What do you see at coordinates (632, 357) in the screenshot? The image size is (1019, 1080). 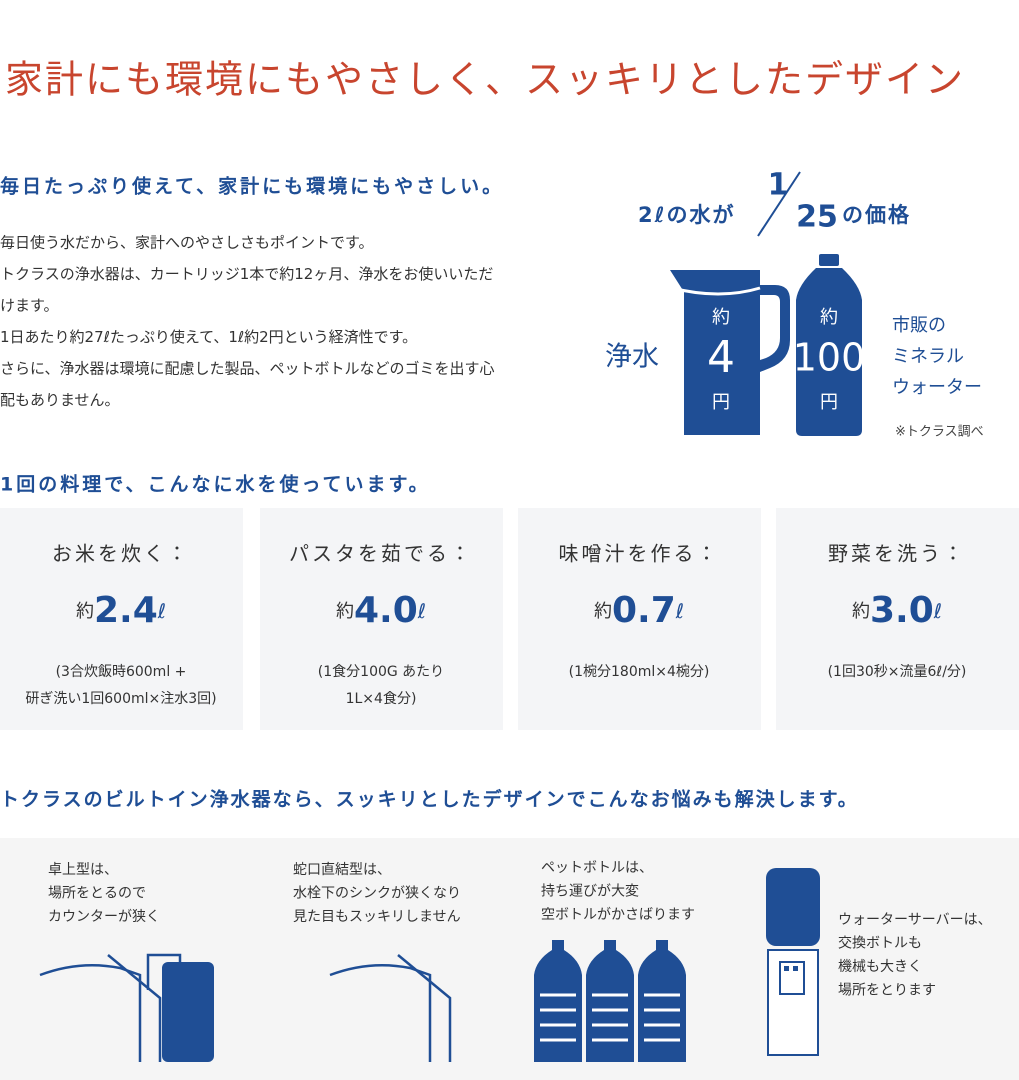 I see `filtered-label: 浄水` at bounding box center [632, 357].